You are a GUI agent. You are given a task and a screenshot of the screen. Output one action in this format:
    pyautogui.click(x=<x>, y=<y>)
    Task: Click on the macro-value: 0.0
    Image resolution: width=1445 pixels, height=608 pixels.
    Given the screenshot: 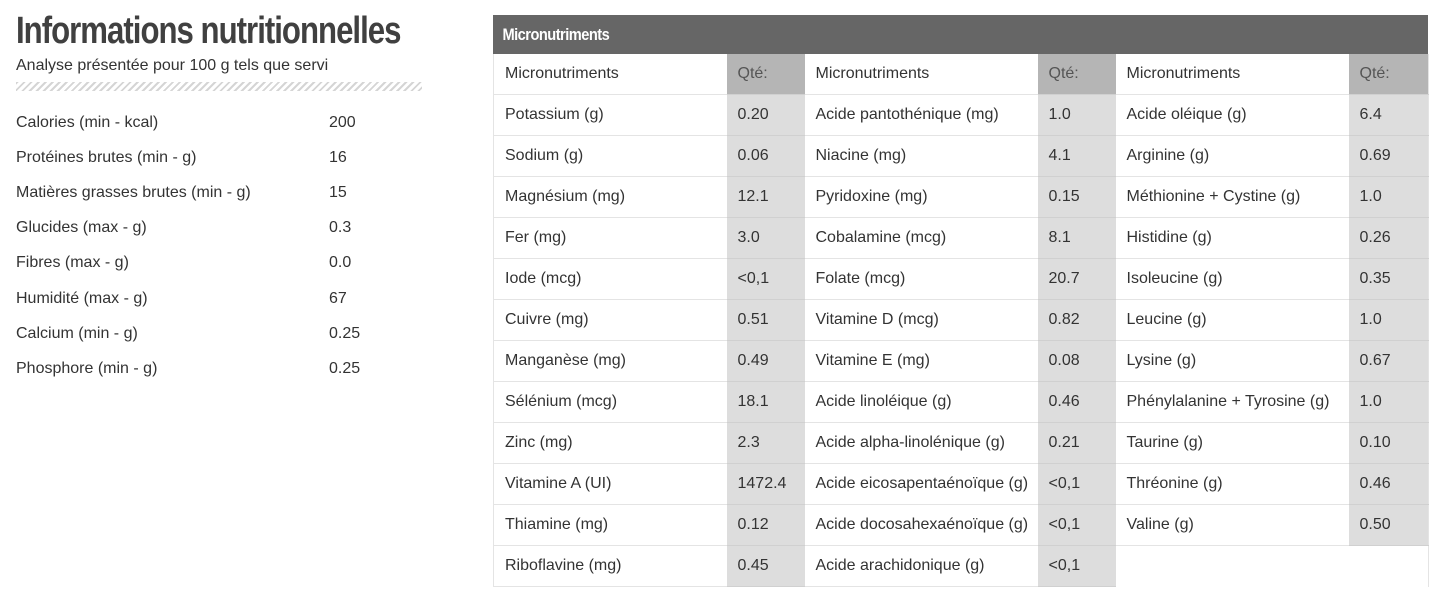 What is the action you would take?
    pyautogui.click(x=340, y=263)
    